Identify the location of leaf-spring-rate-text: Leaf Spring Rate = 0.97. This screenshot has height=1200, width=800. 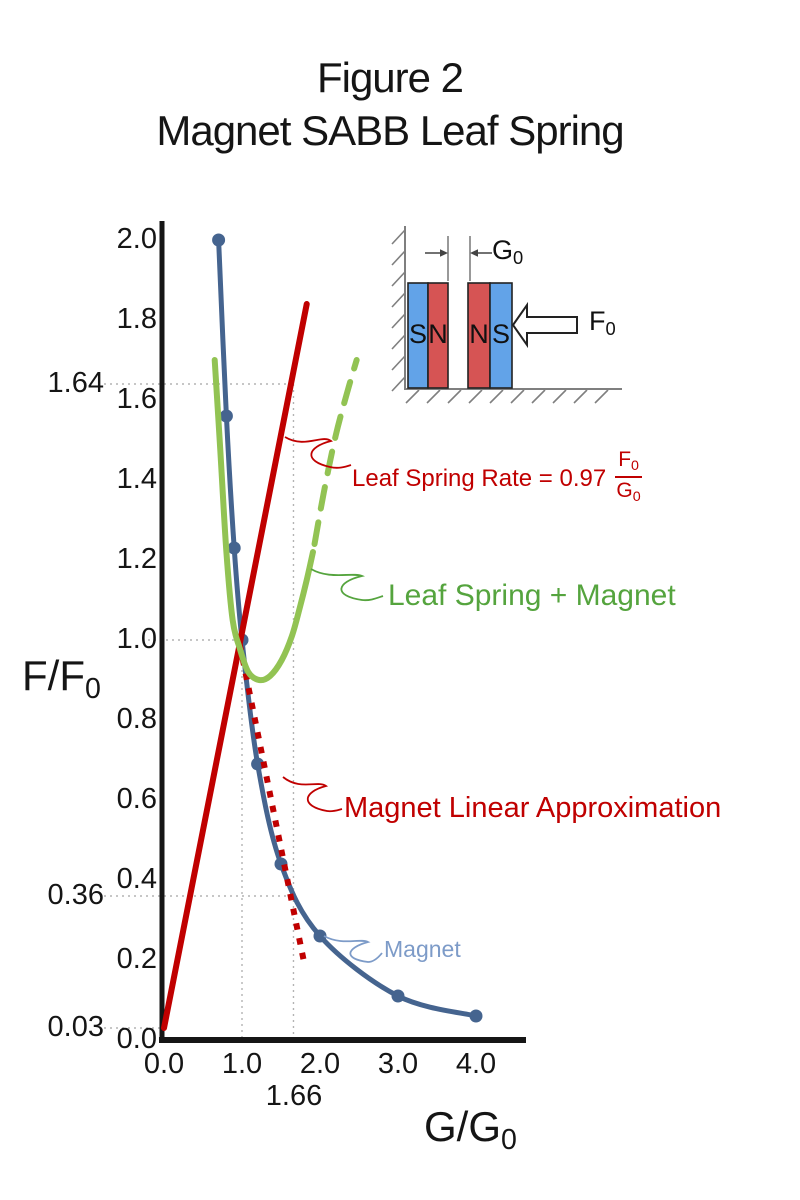
(479, 478).